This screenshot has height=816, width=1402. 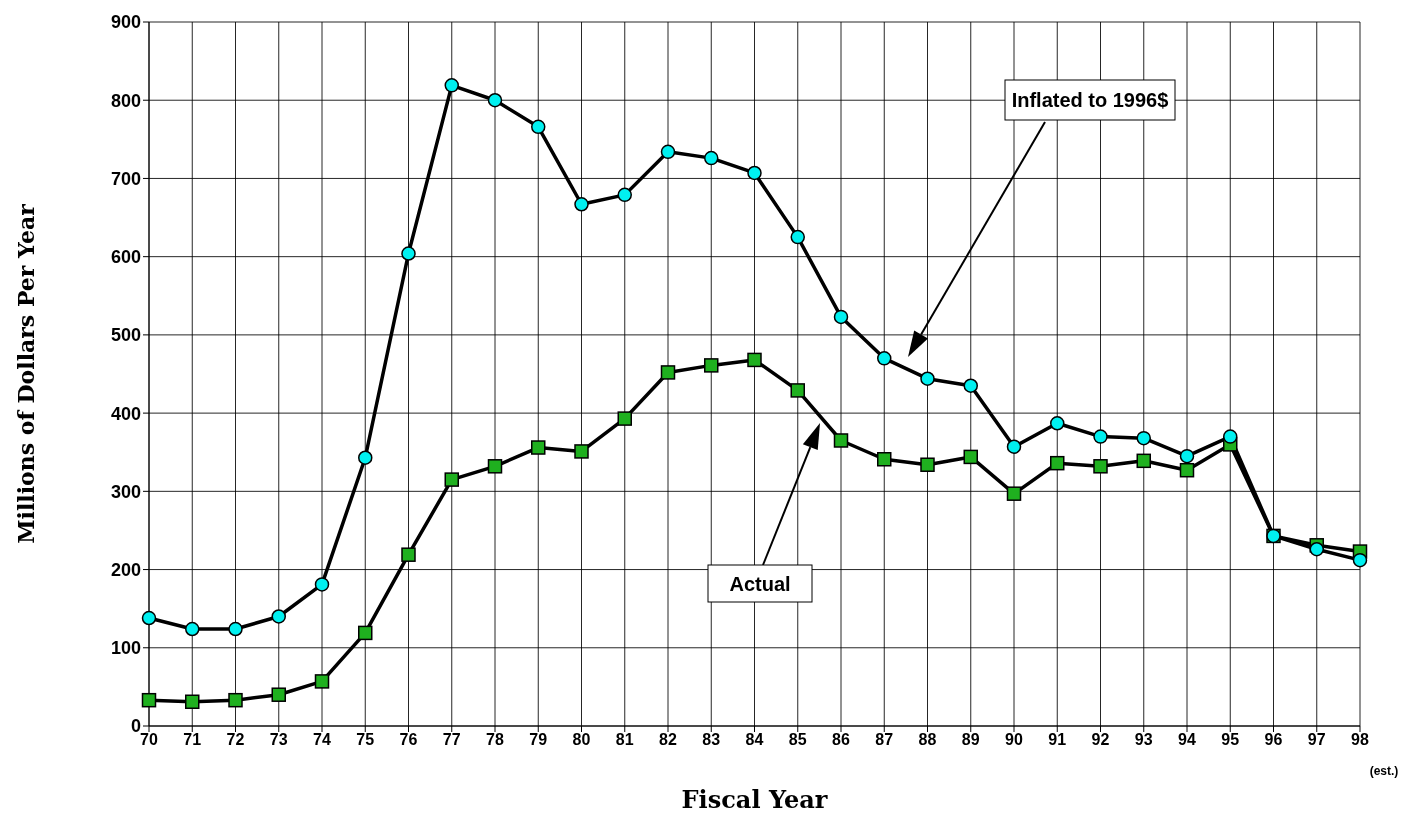 What do you see at coordinates (841, 740) in the screenshot?
I see `x-tick-label: 86` at bounding box center [841, 740].